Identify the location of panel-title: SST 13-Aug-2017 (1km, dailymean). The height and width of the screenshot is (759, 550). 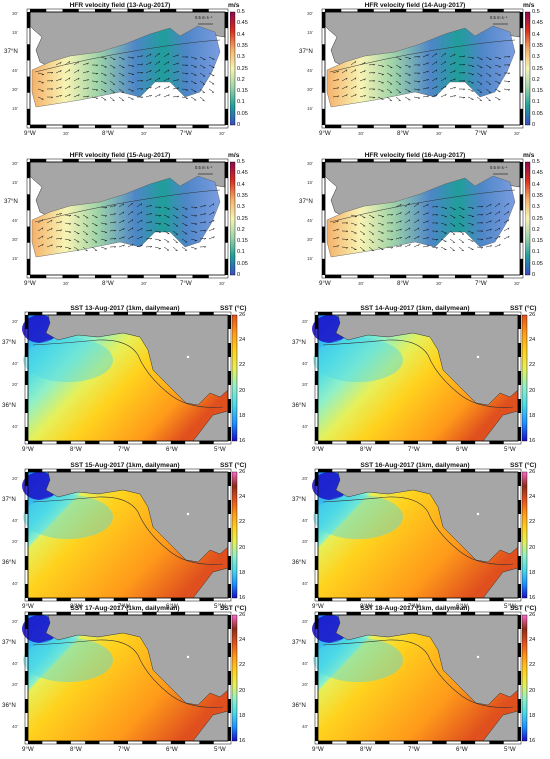
(125, 308).